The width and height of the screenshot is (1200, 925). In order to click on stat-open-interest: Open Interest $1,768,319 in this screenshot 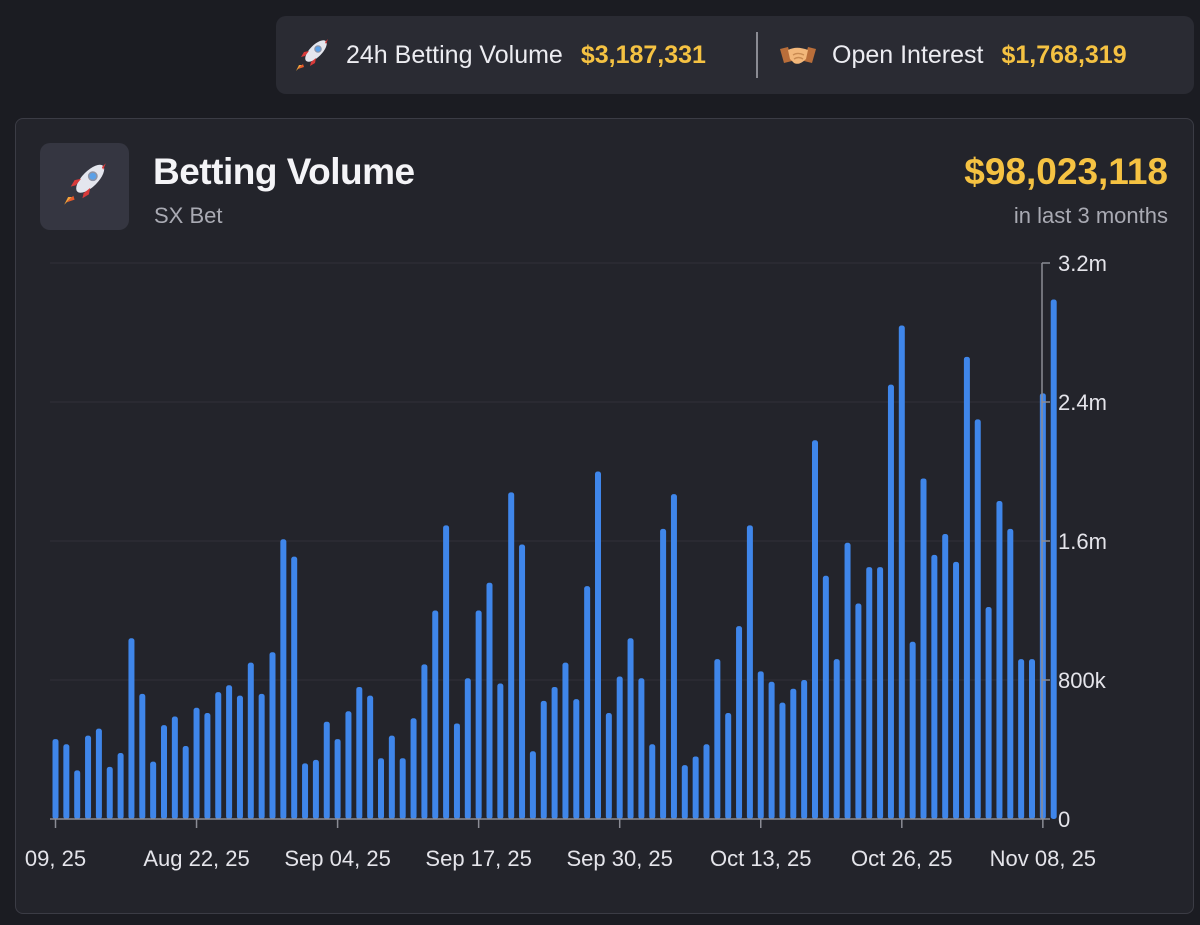, I will do `click(944, 55)`.